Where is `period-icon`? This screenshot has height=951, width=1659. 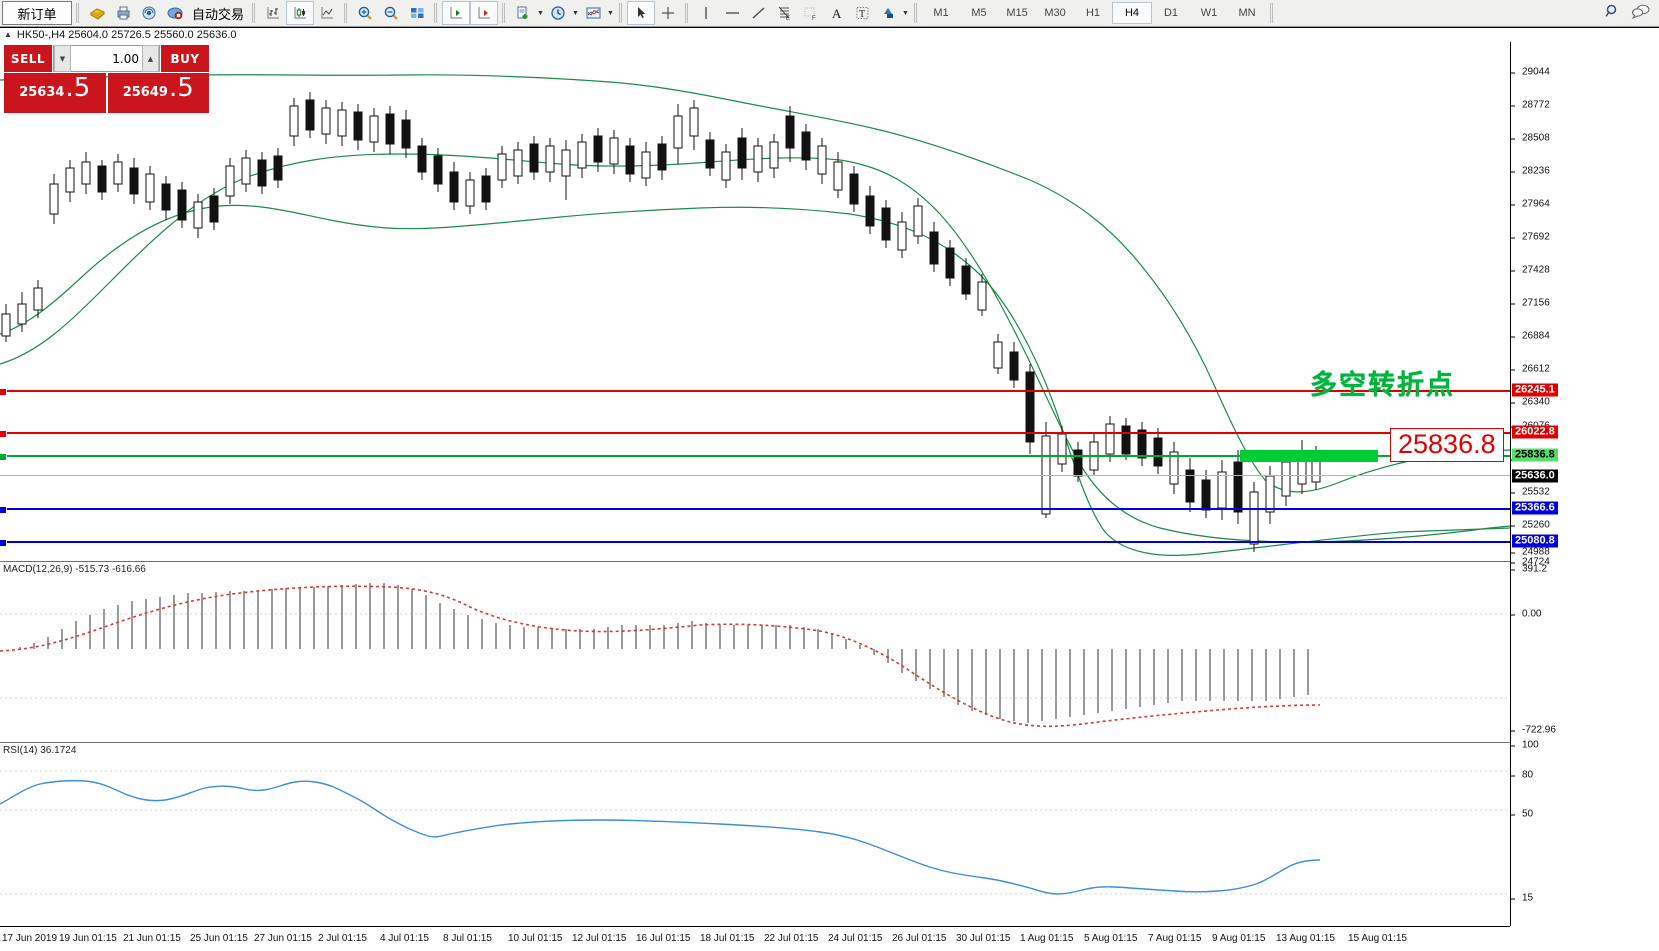 period-icon is located at coordinates (558, 13).